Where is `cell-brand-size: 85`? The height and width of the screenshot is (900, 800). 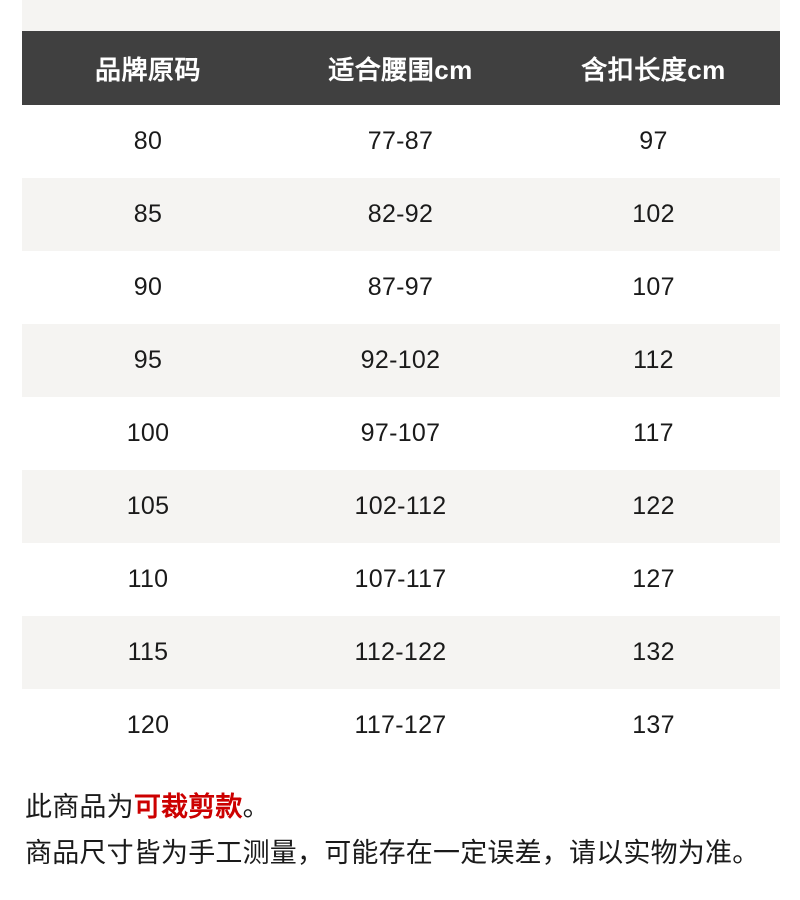
cell-brand-size: 85 is located at coordinates (148, 214).